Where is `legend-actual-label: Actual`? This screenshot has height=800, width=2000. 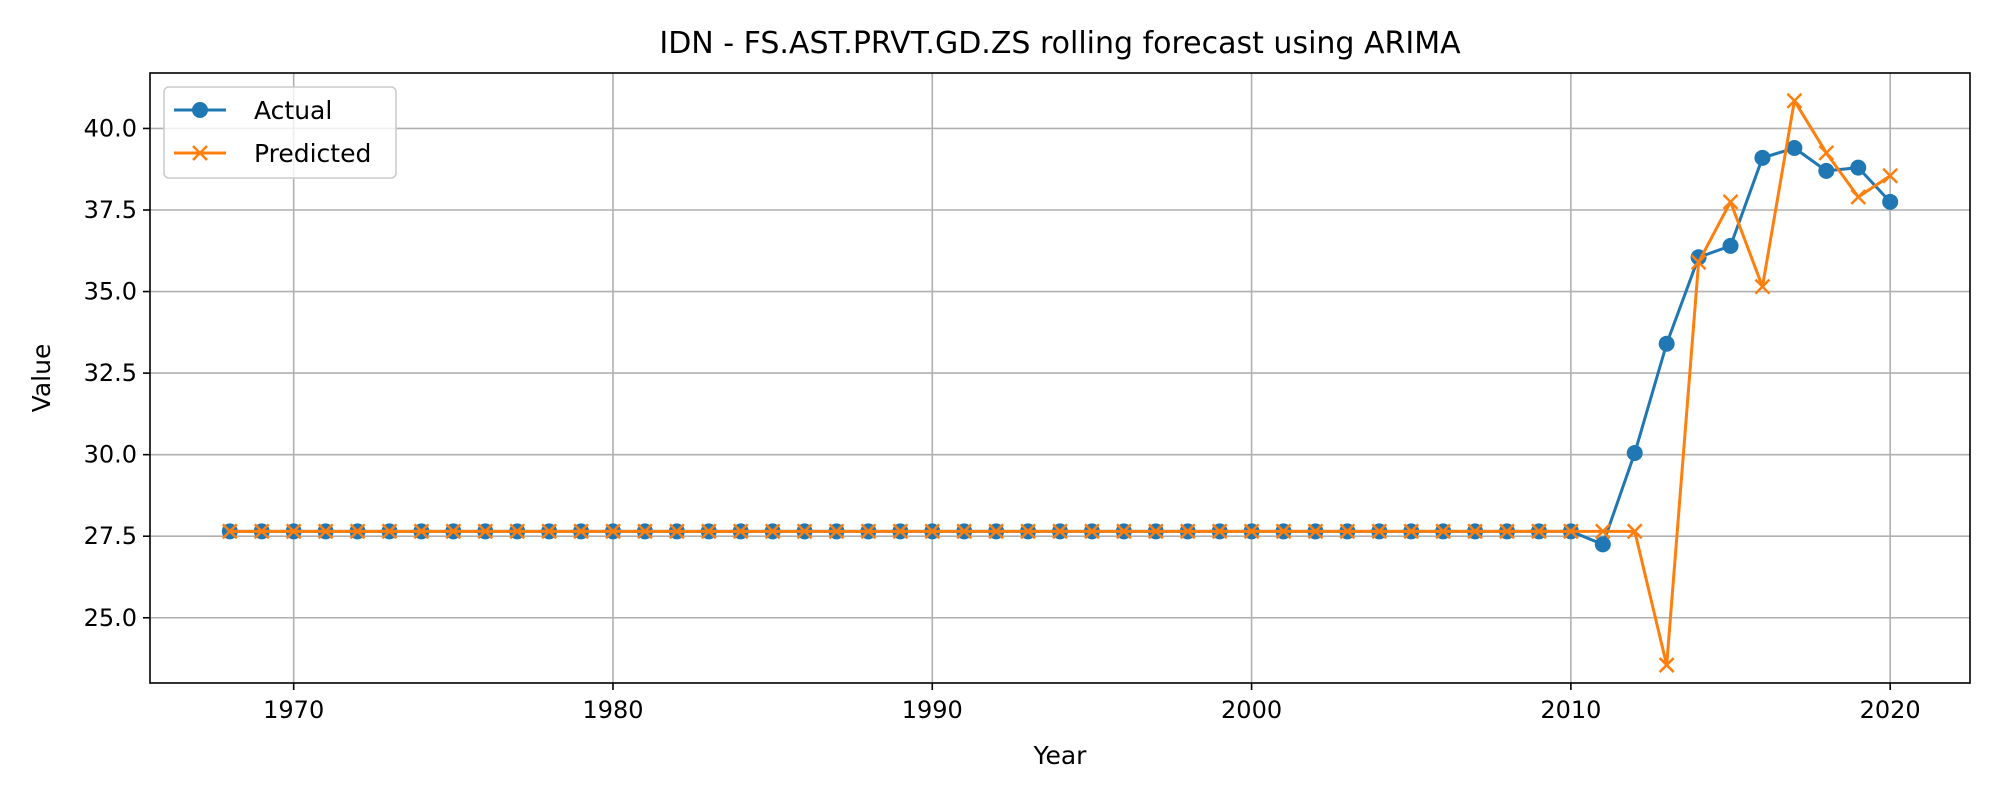 legend-actual-label: Actual is located at coordinates (293, 110).